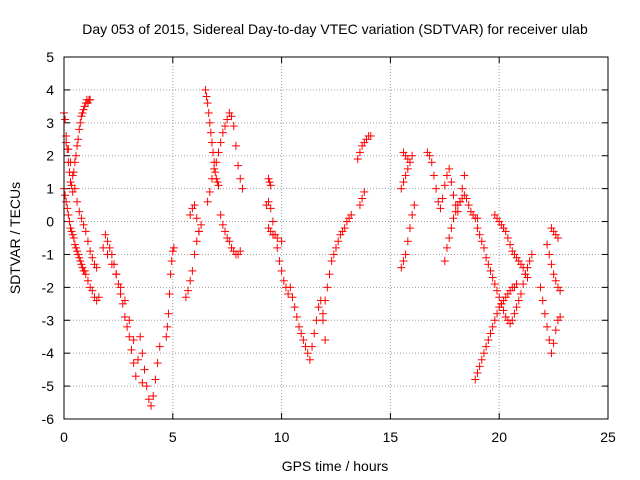  Describe the element at coordinates (15, 238) in the screenshot. I see `y-axis-label: SDTVAR / TECUs` at that location.